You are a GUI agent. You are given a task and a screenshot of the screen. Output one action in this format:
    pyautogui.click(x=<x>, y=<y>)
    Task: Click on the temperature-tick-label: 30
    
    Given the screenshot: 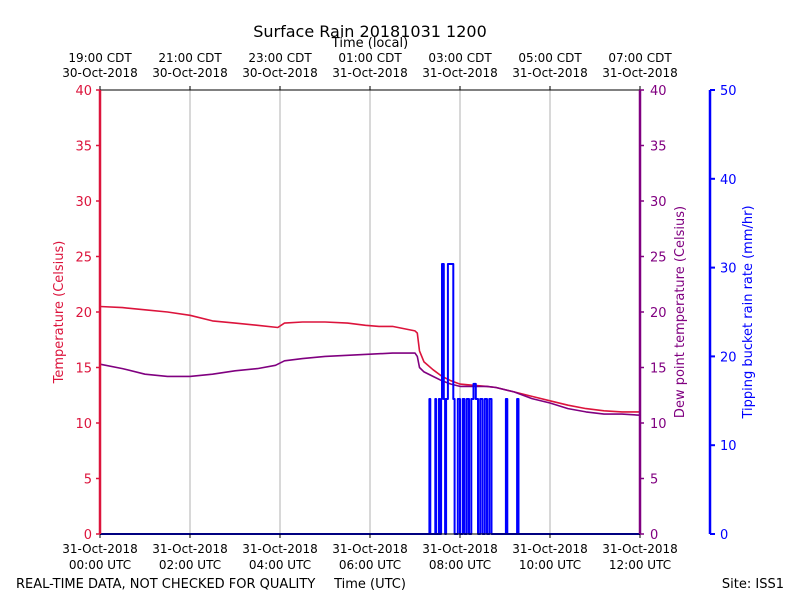 What is the action you would take?
    pyautogui.click(x=83, y=202)
    